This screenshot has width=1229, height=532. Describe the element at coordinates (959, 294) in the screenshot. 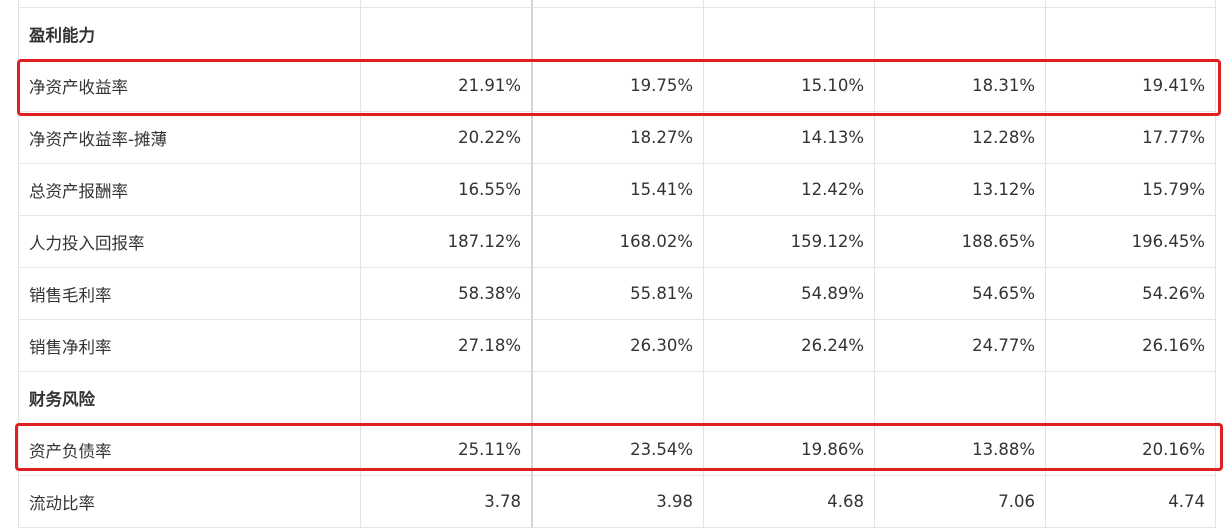

I see `table-cell: 54.65%` at that location.